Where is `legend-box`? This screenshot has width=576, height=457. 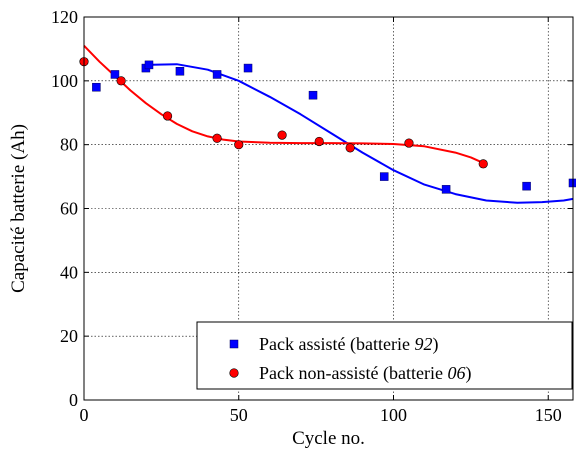
legend-box is located at coordinates (384, 355).